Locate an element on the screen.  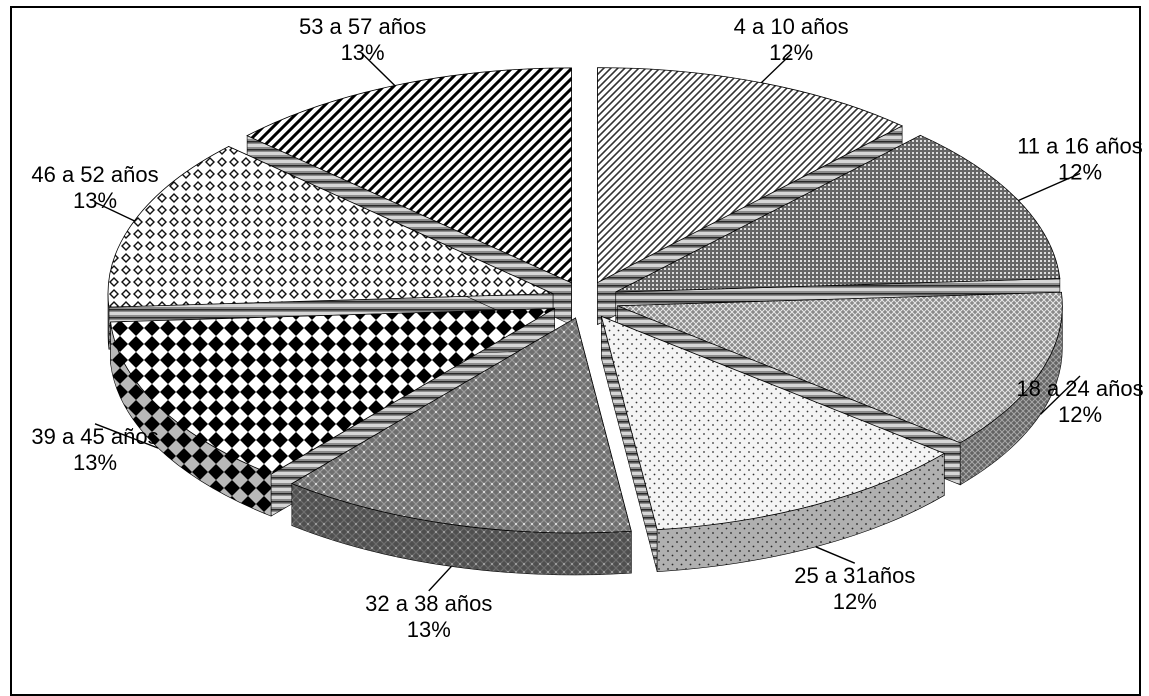
slice-value-label-6: 13% is located at coordinates (95, 200).